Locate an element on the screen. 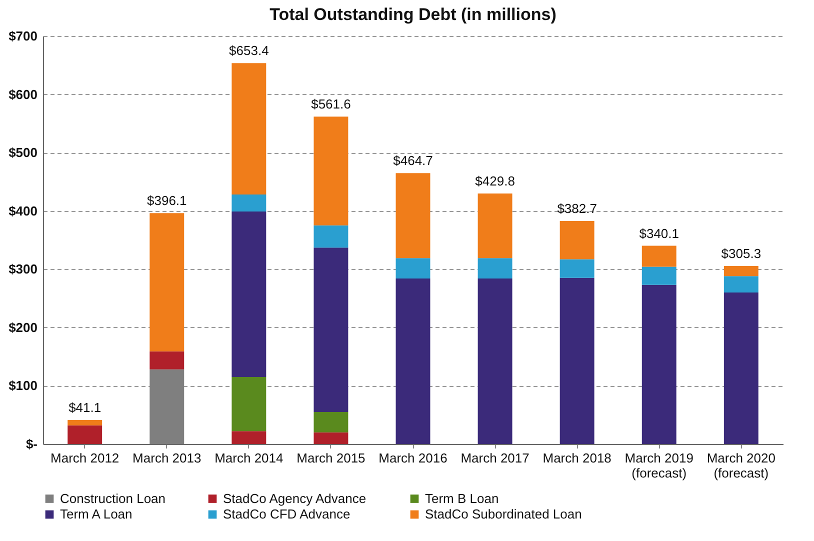  legend-label: StadCo Subordinated Loan is located at coordinates (503, 514).